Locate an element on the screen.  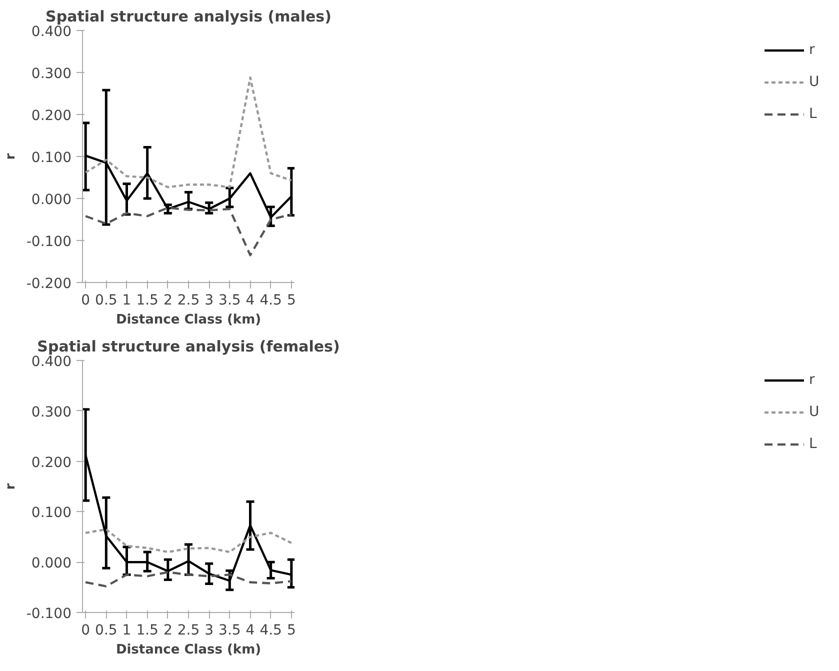
chart-title: Spatial structure analysis (females) is located at coordinates (188, 347).